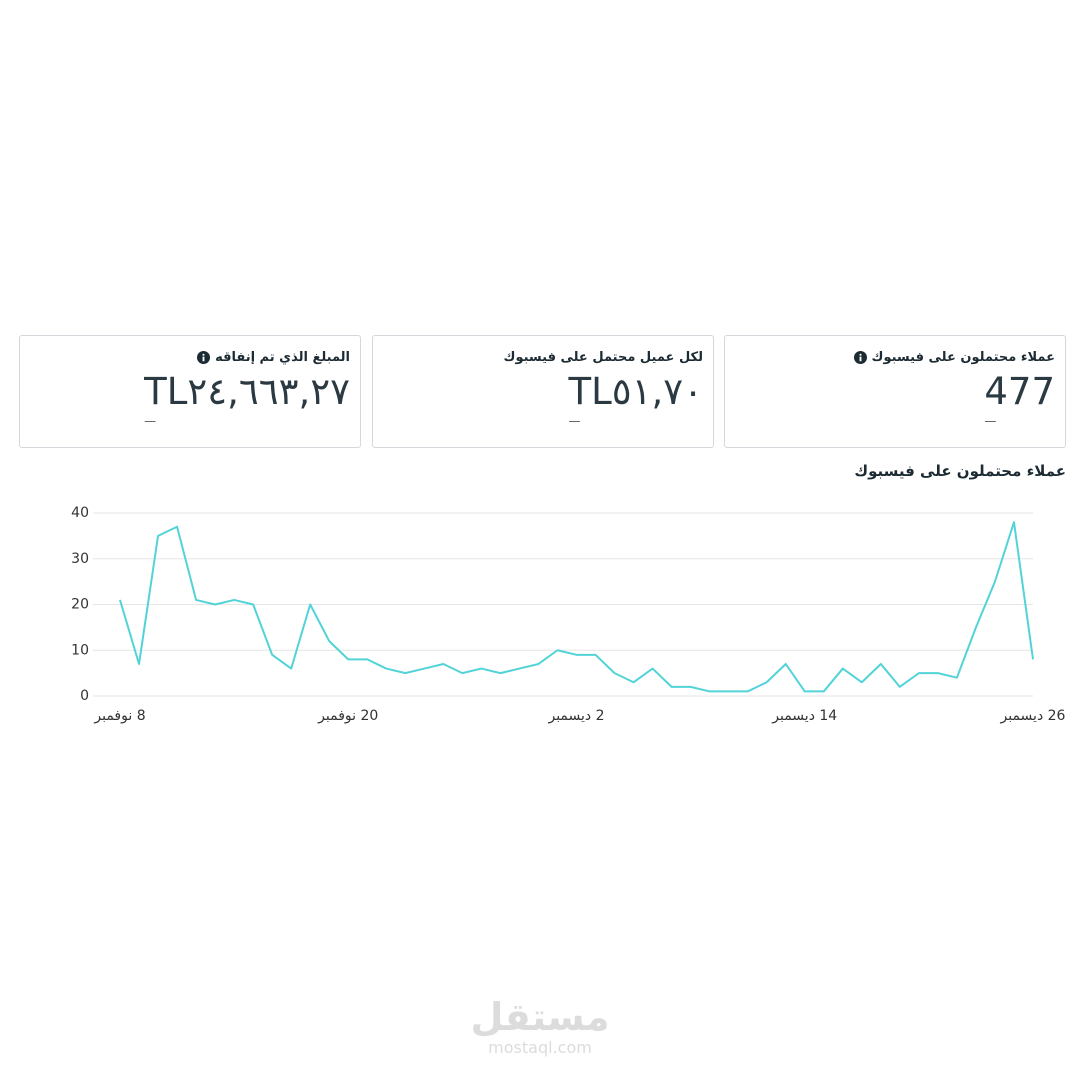 The image size is (1080, 1080). Describe the element at coordinates (190, 357) in the screenshot. I see `card-title: المبلغ الذي تم إنفاقه` at that location.